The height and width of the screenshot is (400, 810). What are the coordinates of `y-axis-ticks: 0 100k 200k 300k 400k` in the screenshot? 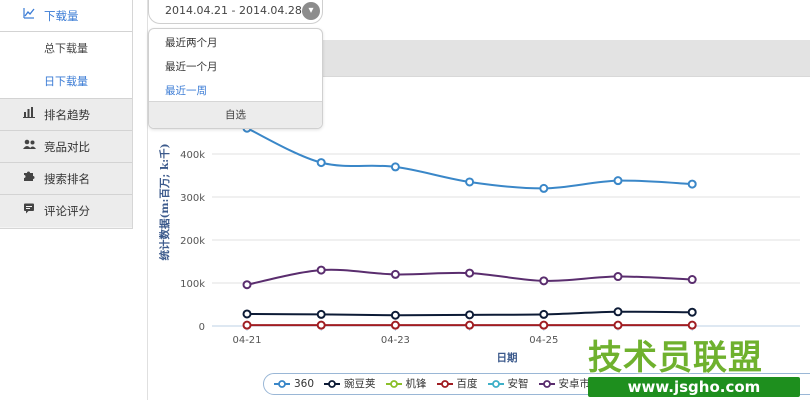 It's located at (192, 241).